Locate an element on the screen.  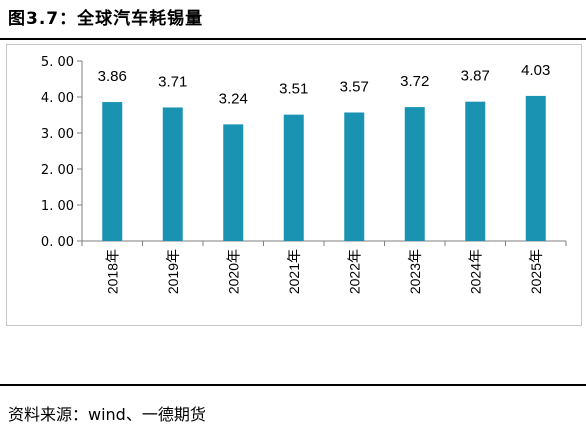
x-tick-label: 2019年 is located at coordinates (173, 271).